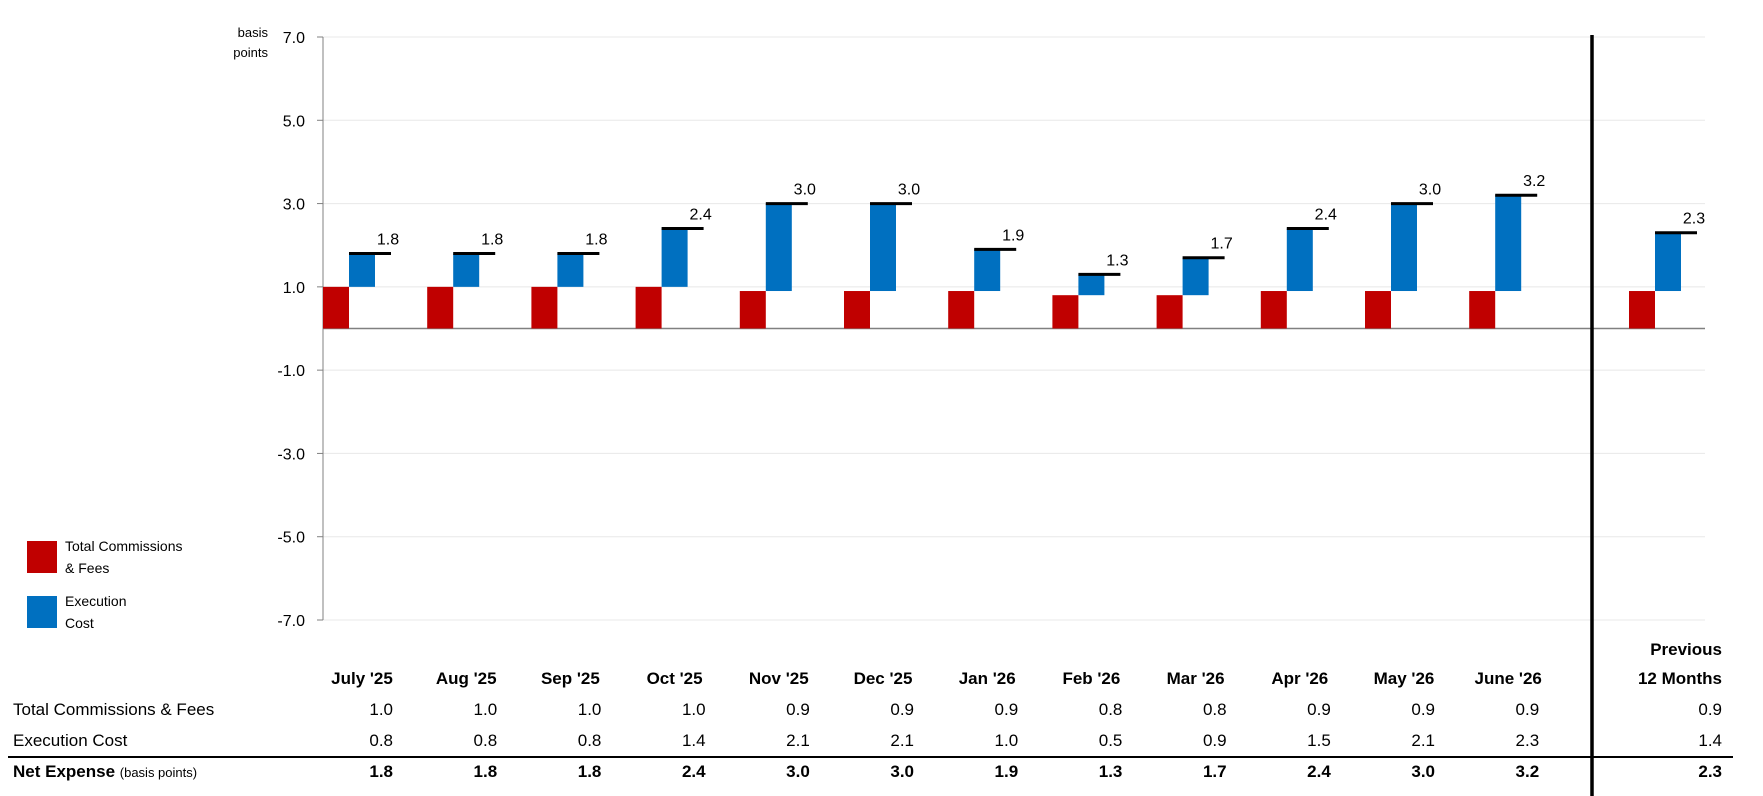 This screenshot has height=796, width=1763. I want to click on legend-label-total-commissions-fees-line2: & Fees, so click(87, 568).